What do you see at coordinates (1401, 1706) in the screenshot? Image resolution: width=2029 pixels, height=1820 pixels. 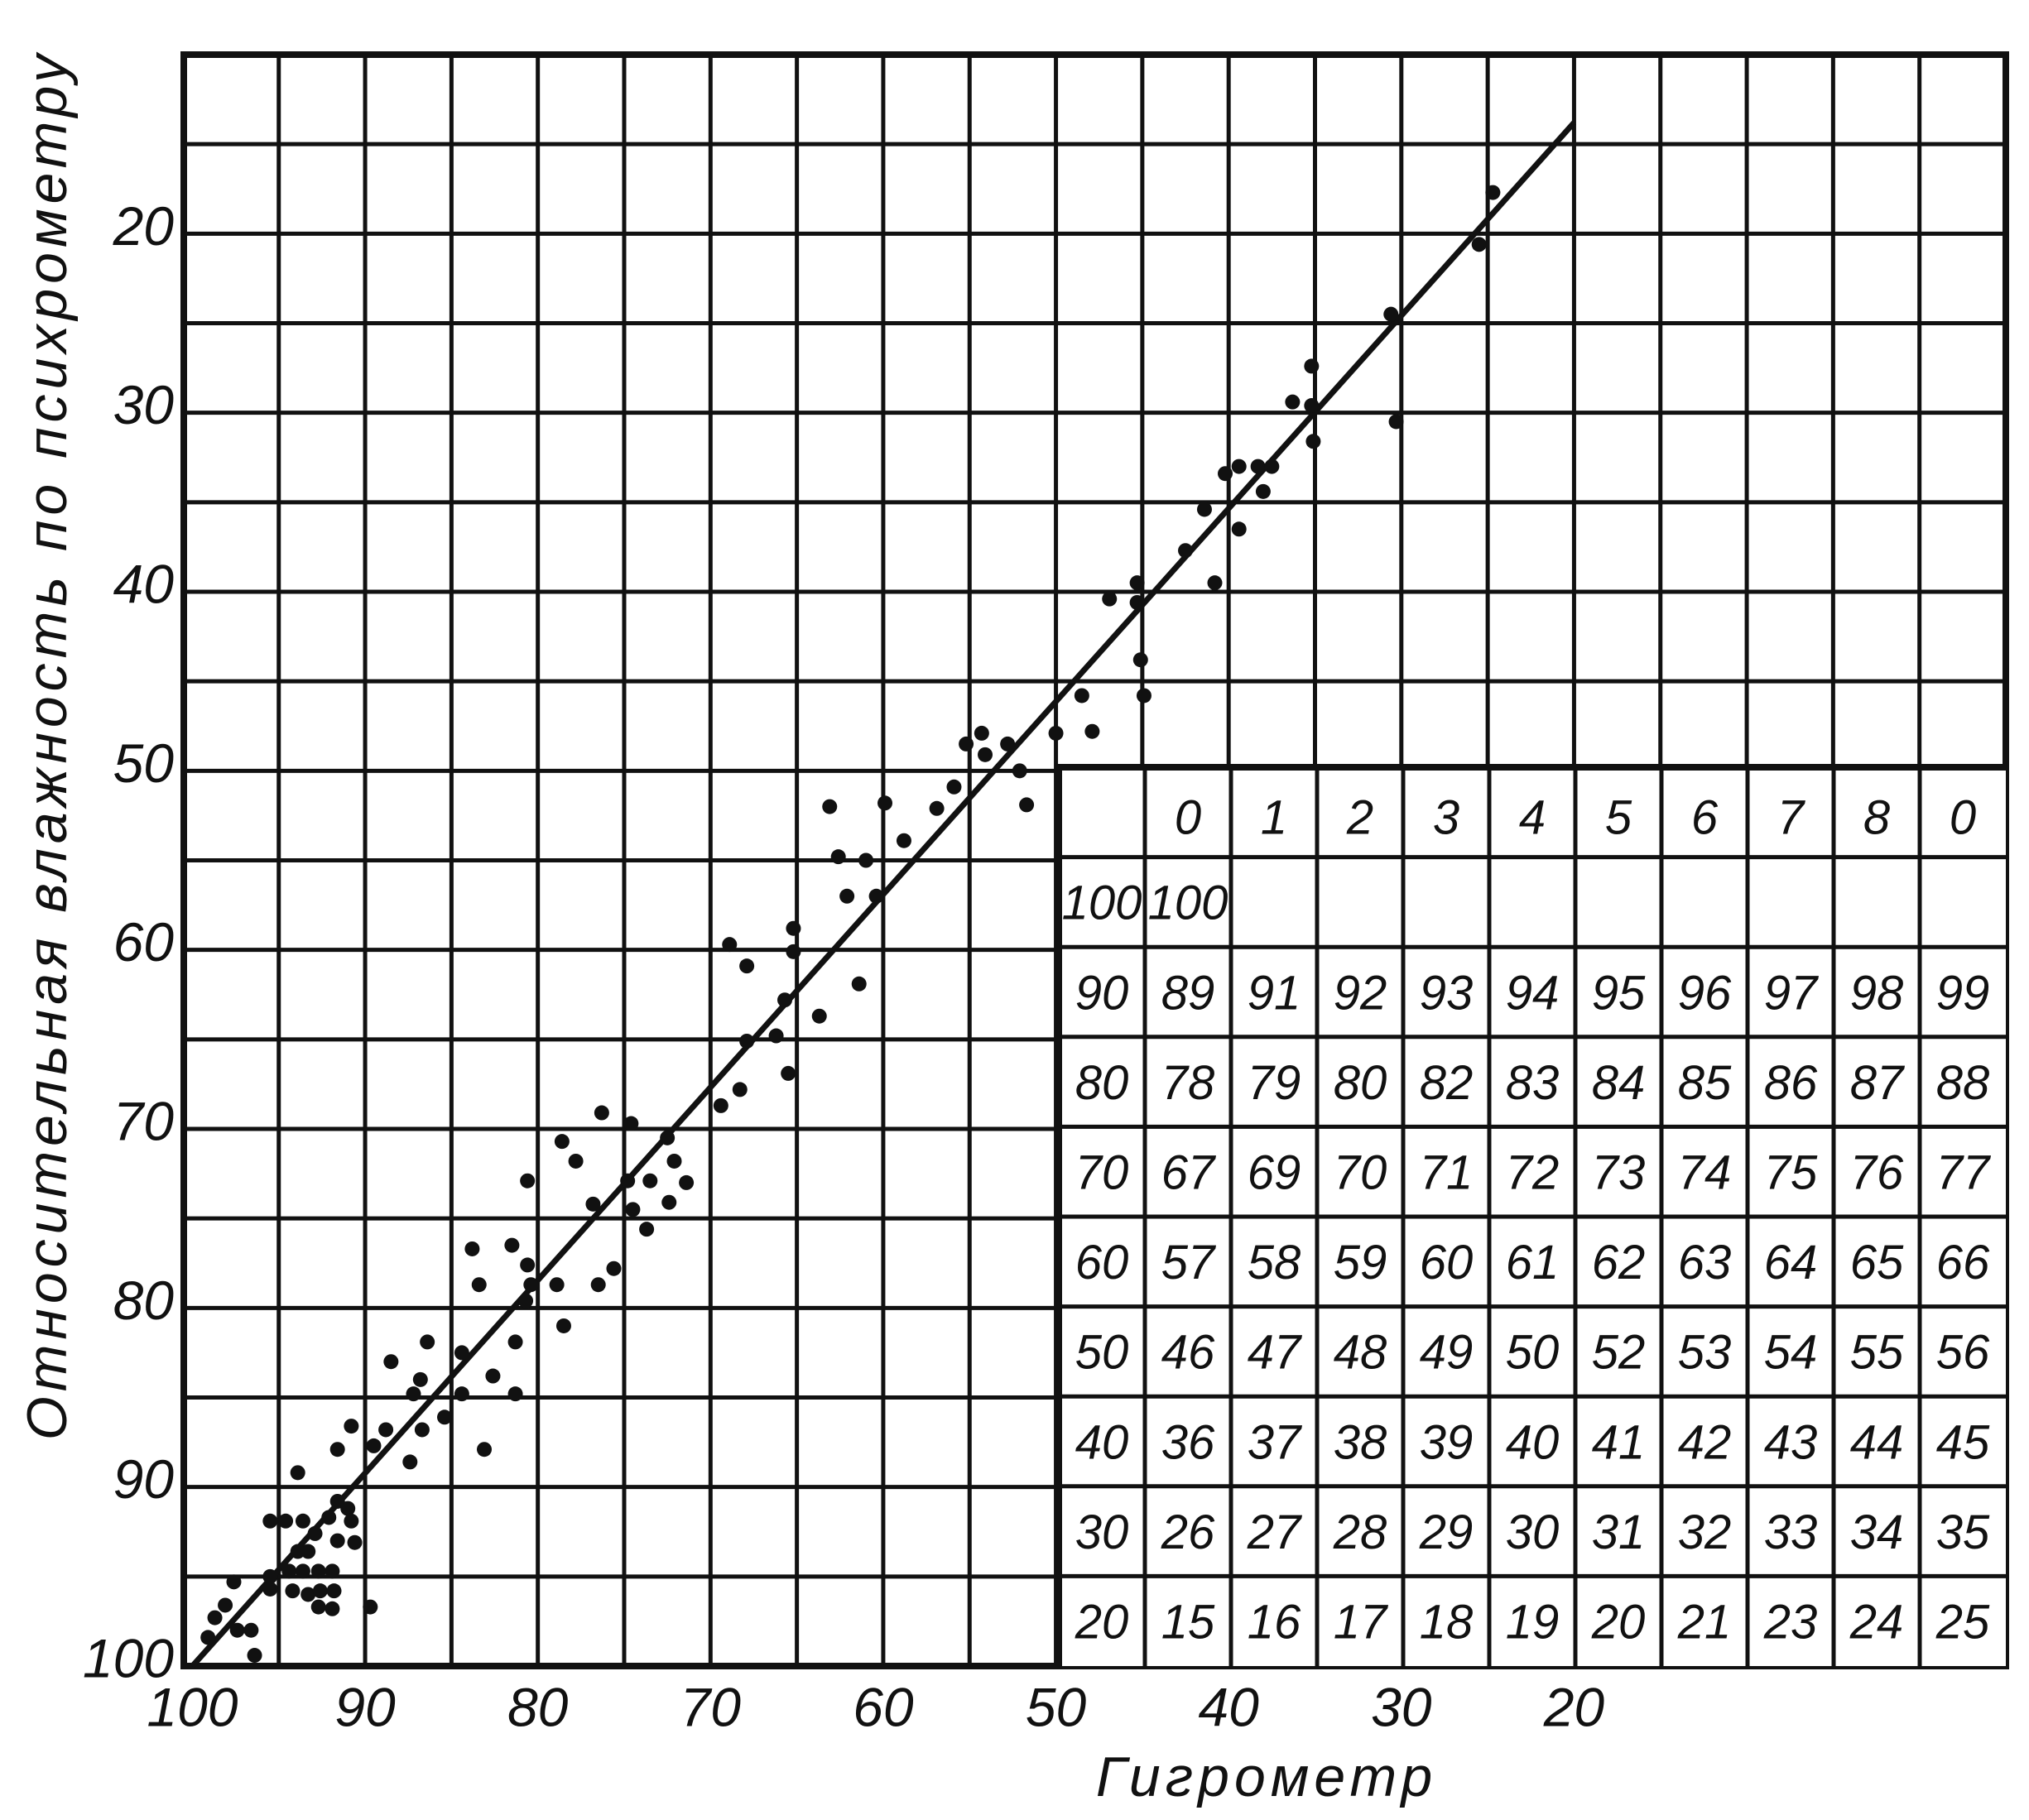 I see `x-tick-label: 30` at bounding box center [1401, 1706].